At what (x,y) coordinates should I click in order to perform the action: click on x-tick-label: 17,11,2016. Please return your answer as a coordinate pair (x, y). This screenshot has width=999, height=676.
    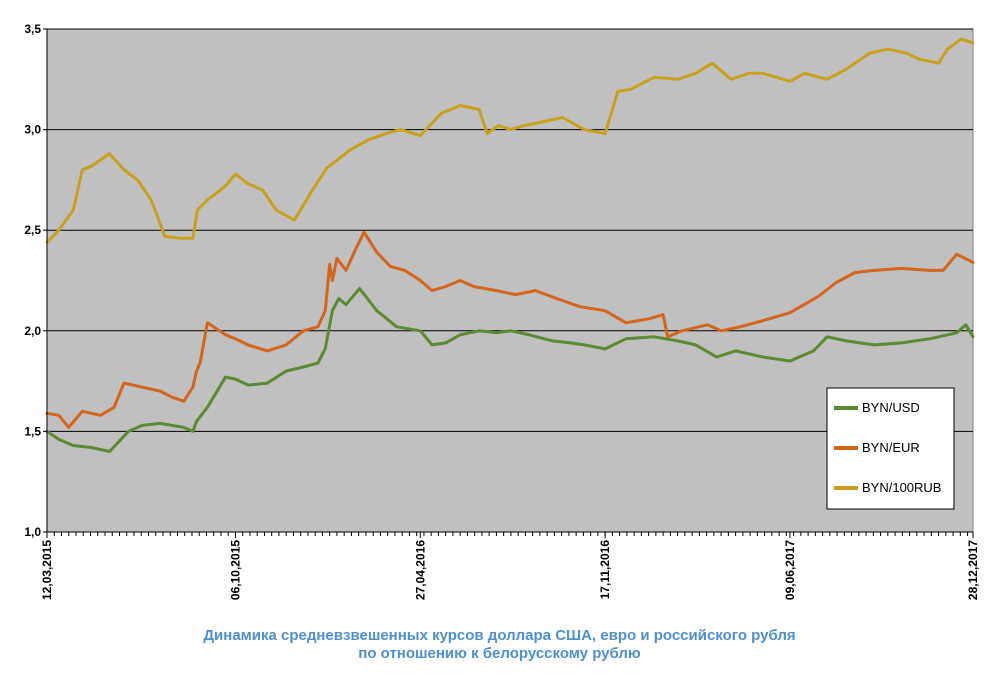
    Looking at the image, I should click on (605, 570).